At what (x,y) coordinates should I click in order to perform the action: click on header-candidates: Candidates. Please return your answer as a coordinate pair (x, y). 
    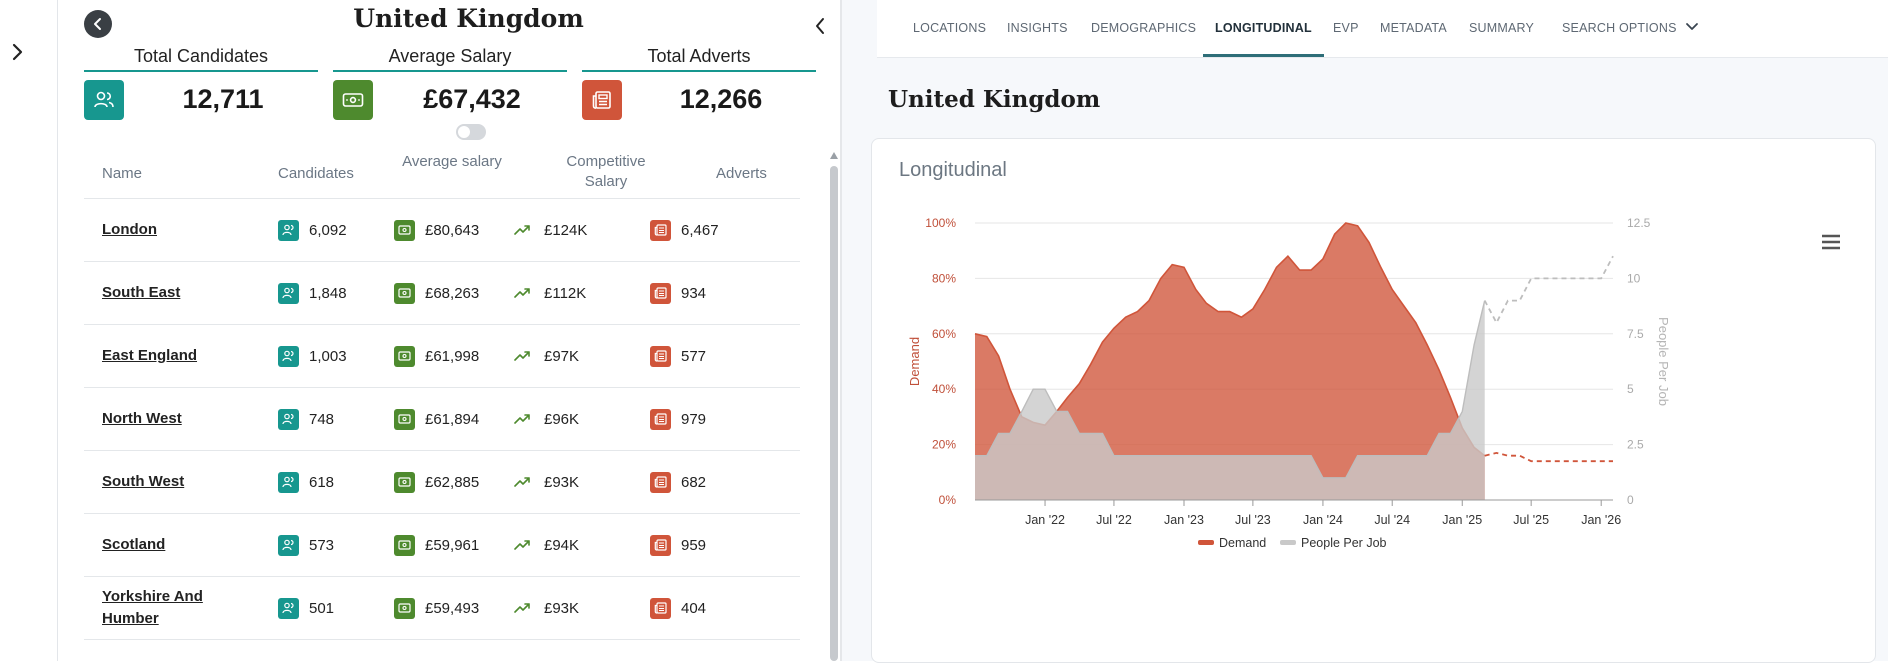
    Looking at the image, I should click on (316, 173).